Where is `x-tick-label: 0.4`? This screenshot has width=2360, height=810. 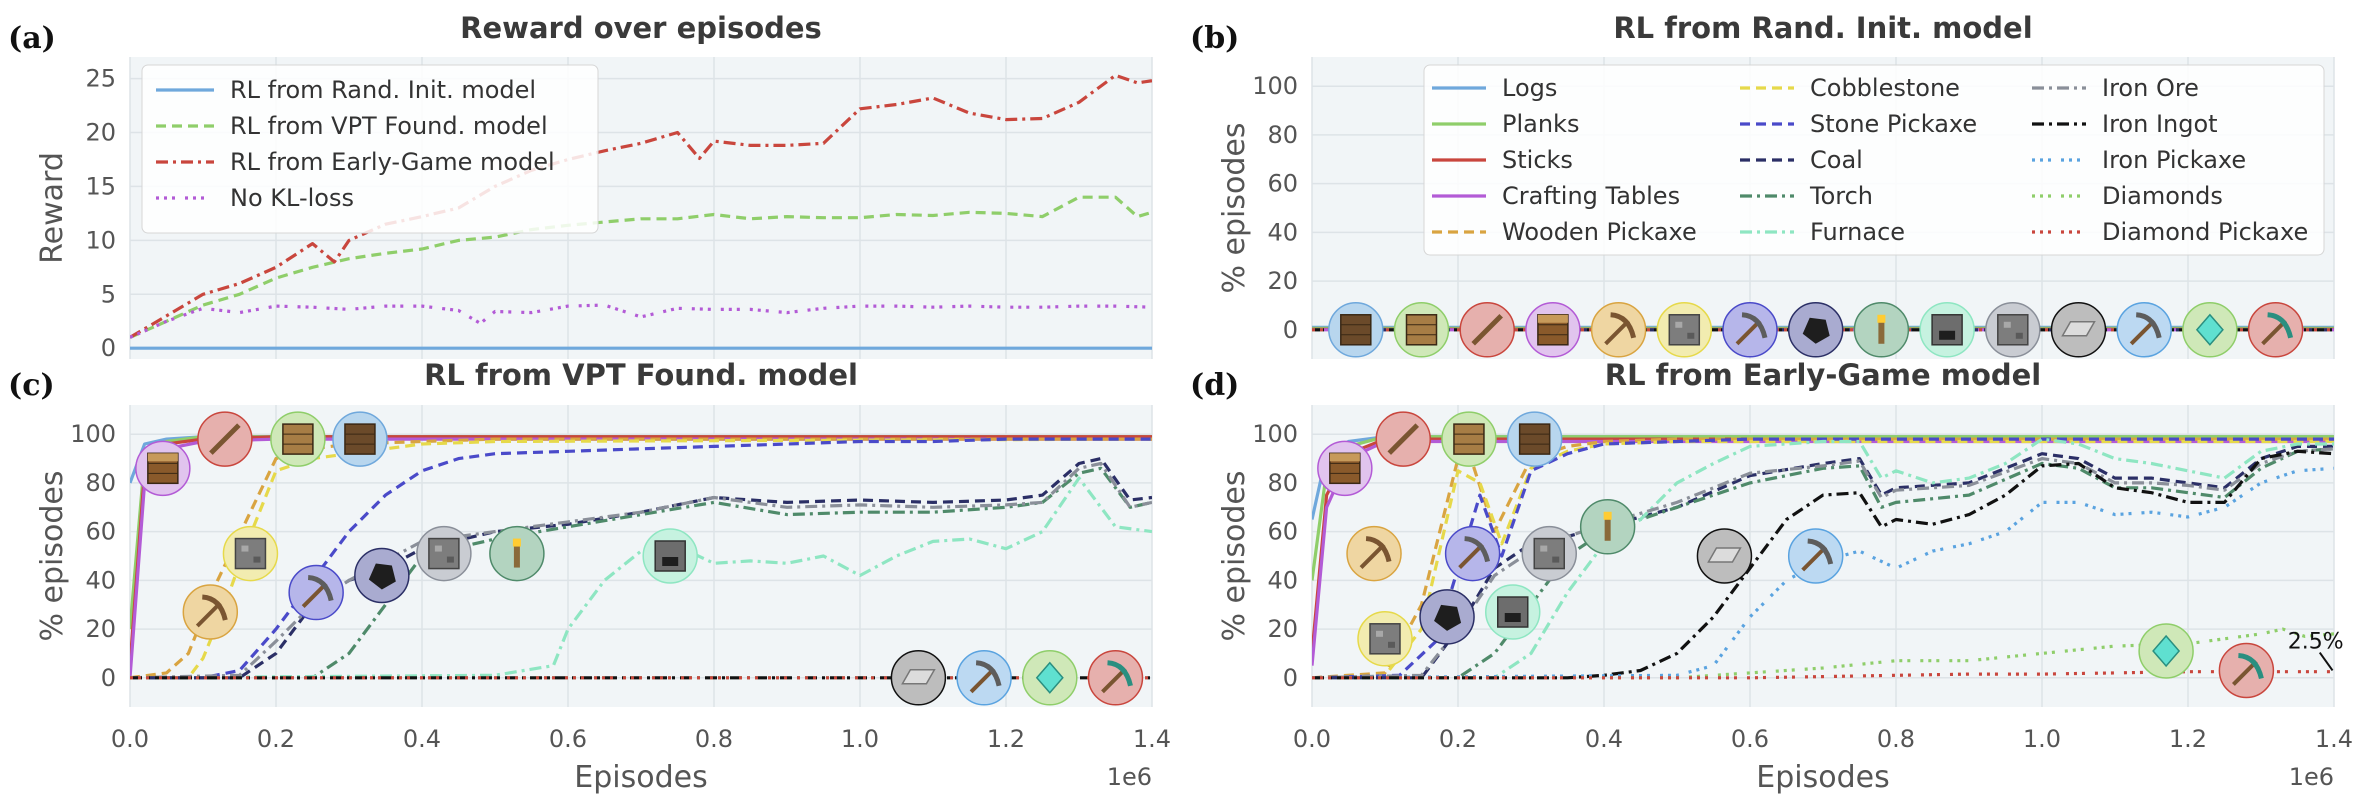 x-tick-label: 0.4 is located at coordinates (422, 739).